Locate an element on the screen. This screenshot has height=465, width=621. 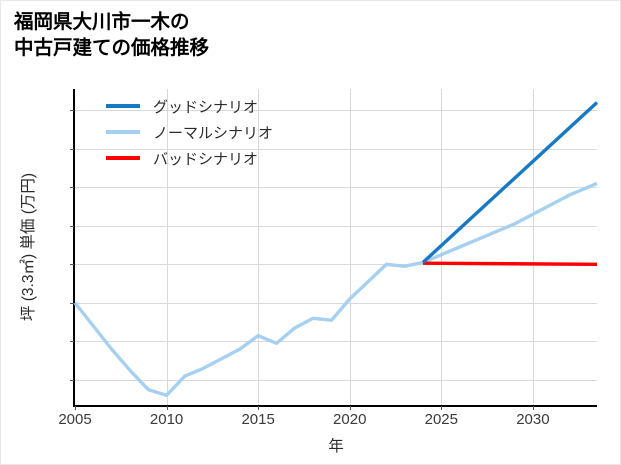
x-tick-label: 2010 is located at coordinates (166, 419).